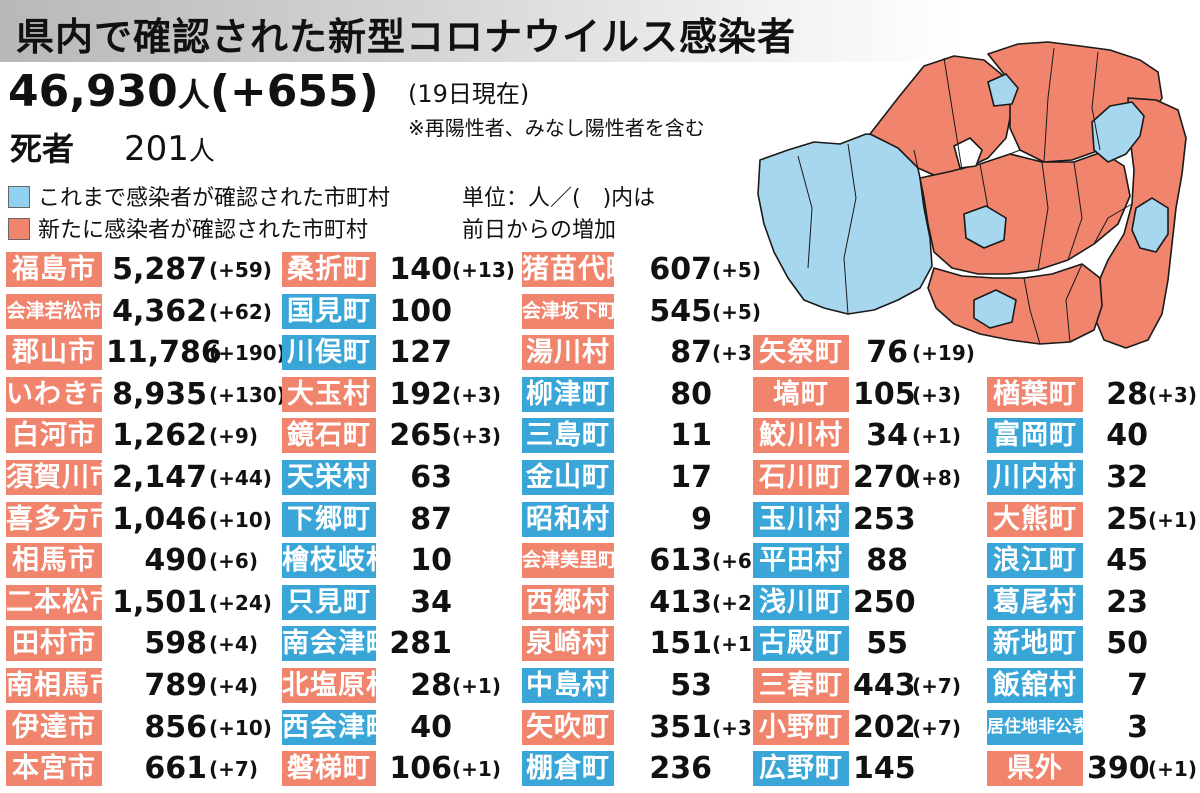 The width and height of the screenshot is (1200, 793). Describe the element at coordinates (691, 436) in the screenshot. I see `case-count: 11` at that location.